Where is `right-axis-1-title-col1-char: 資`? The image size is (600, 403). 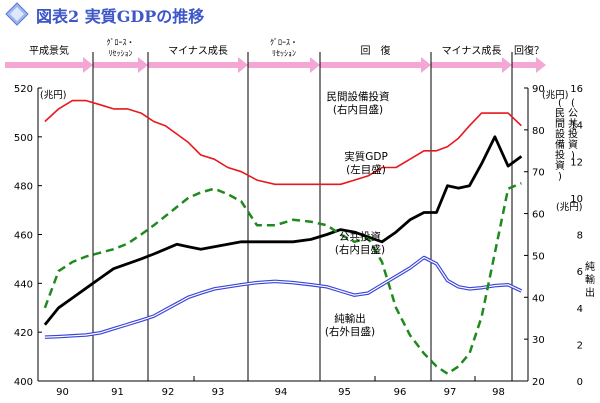
right-axis-1-title-col1-char: 資 is located at coordinates (573, 145).